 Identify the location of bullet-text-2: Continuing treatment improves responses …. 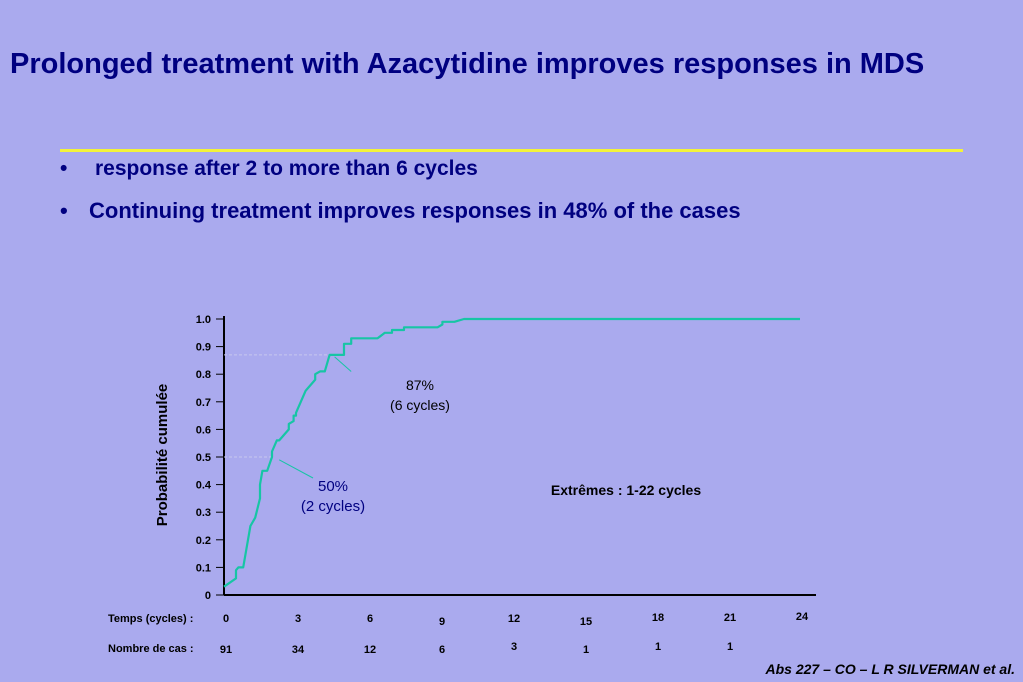
(415, 210).